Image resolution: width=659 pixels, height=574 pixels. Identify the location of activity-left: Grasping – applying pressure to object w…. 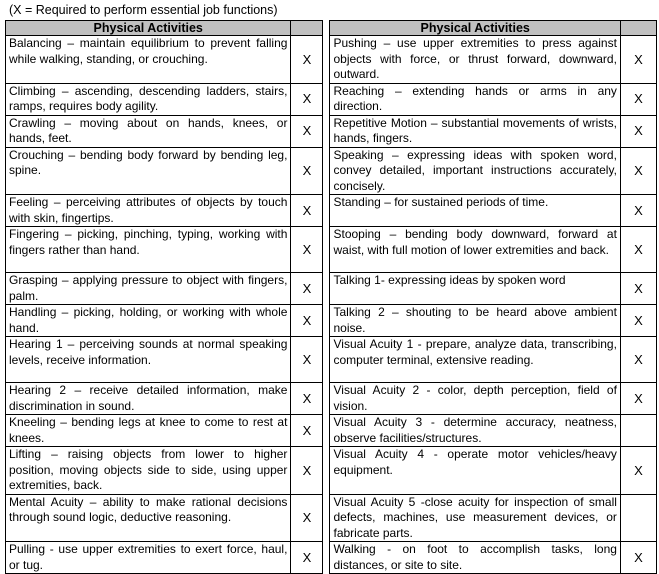
(148, 288).